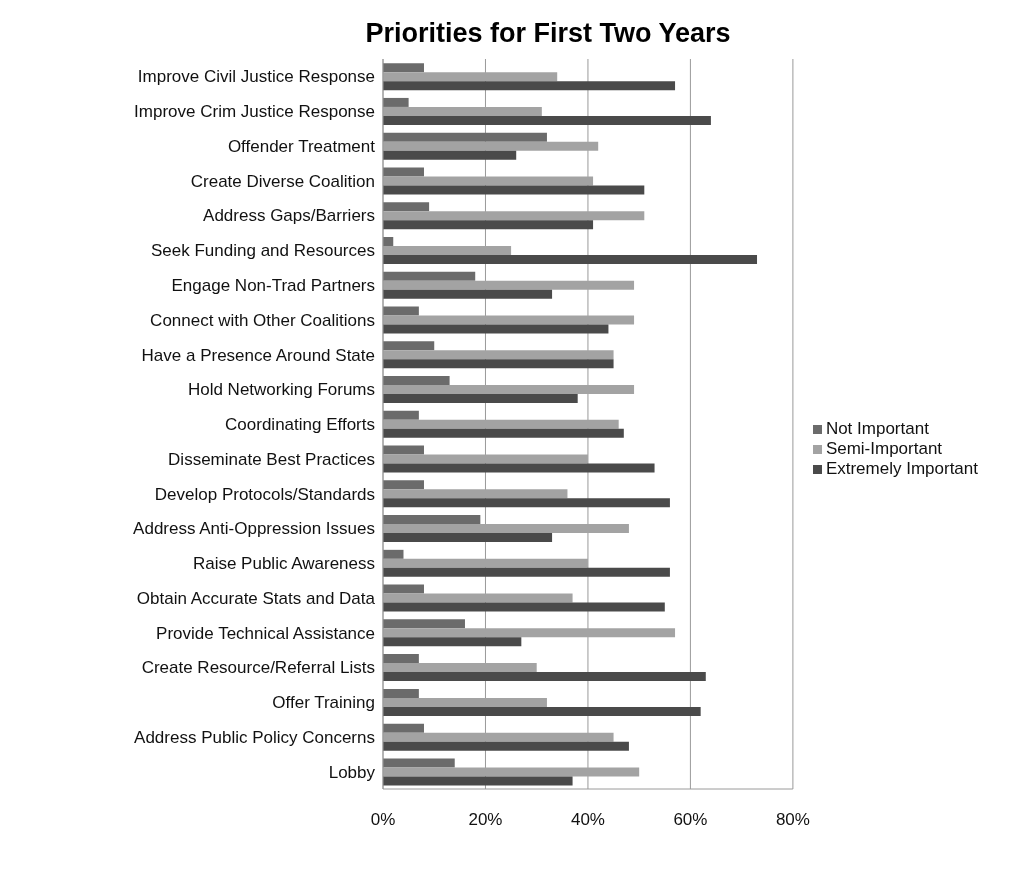 The width and height of the screenshot is (1010, 879). What do you see at coordinates (877, 428) in the screenshot?
I see `legend-label: Not Important` at bounding box center [877, 428].